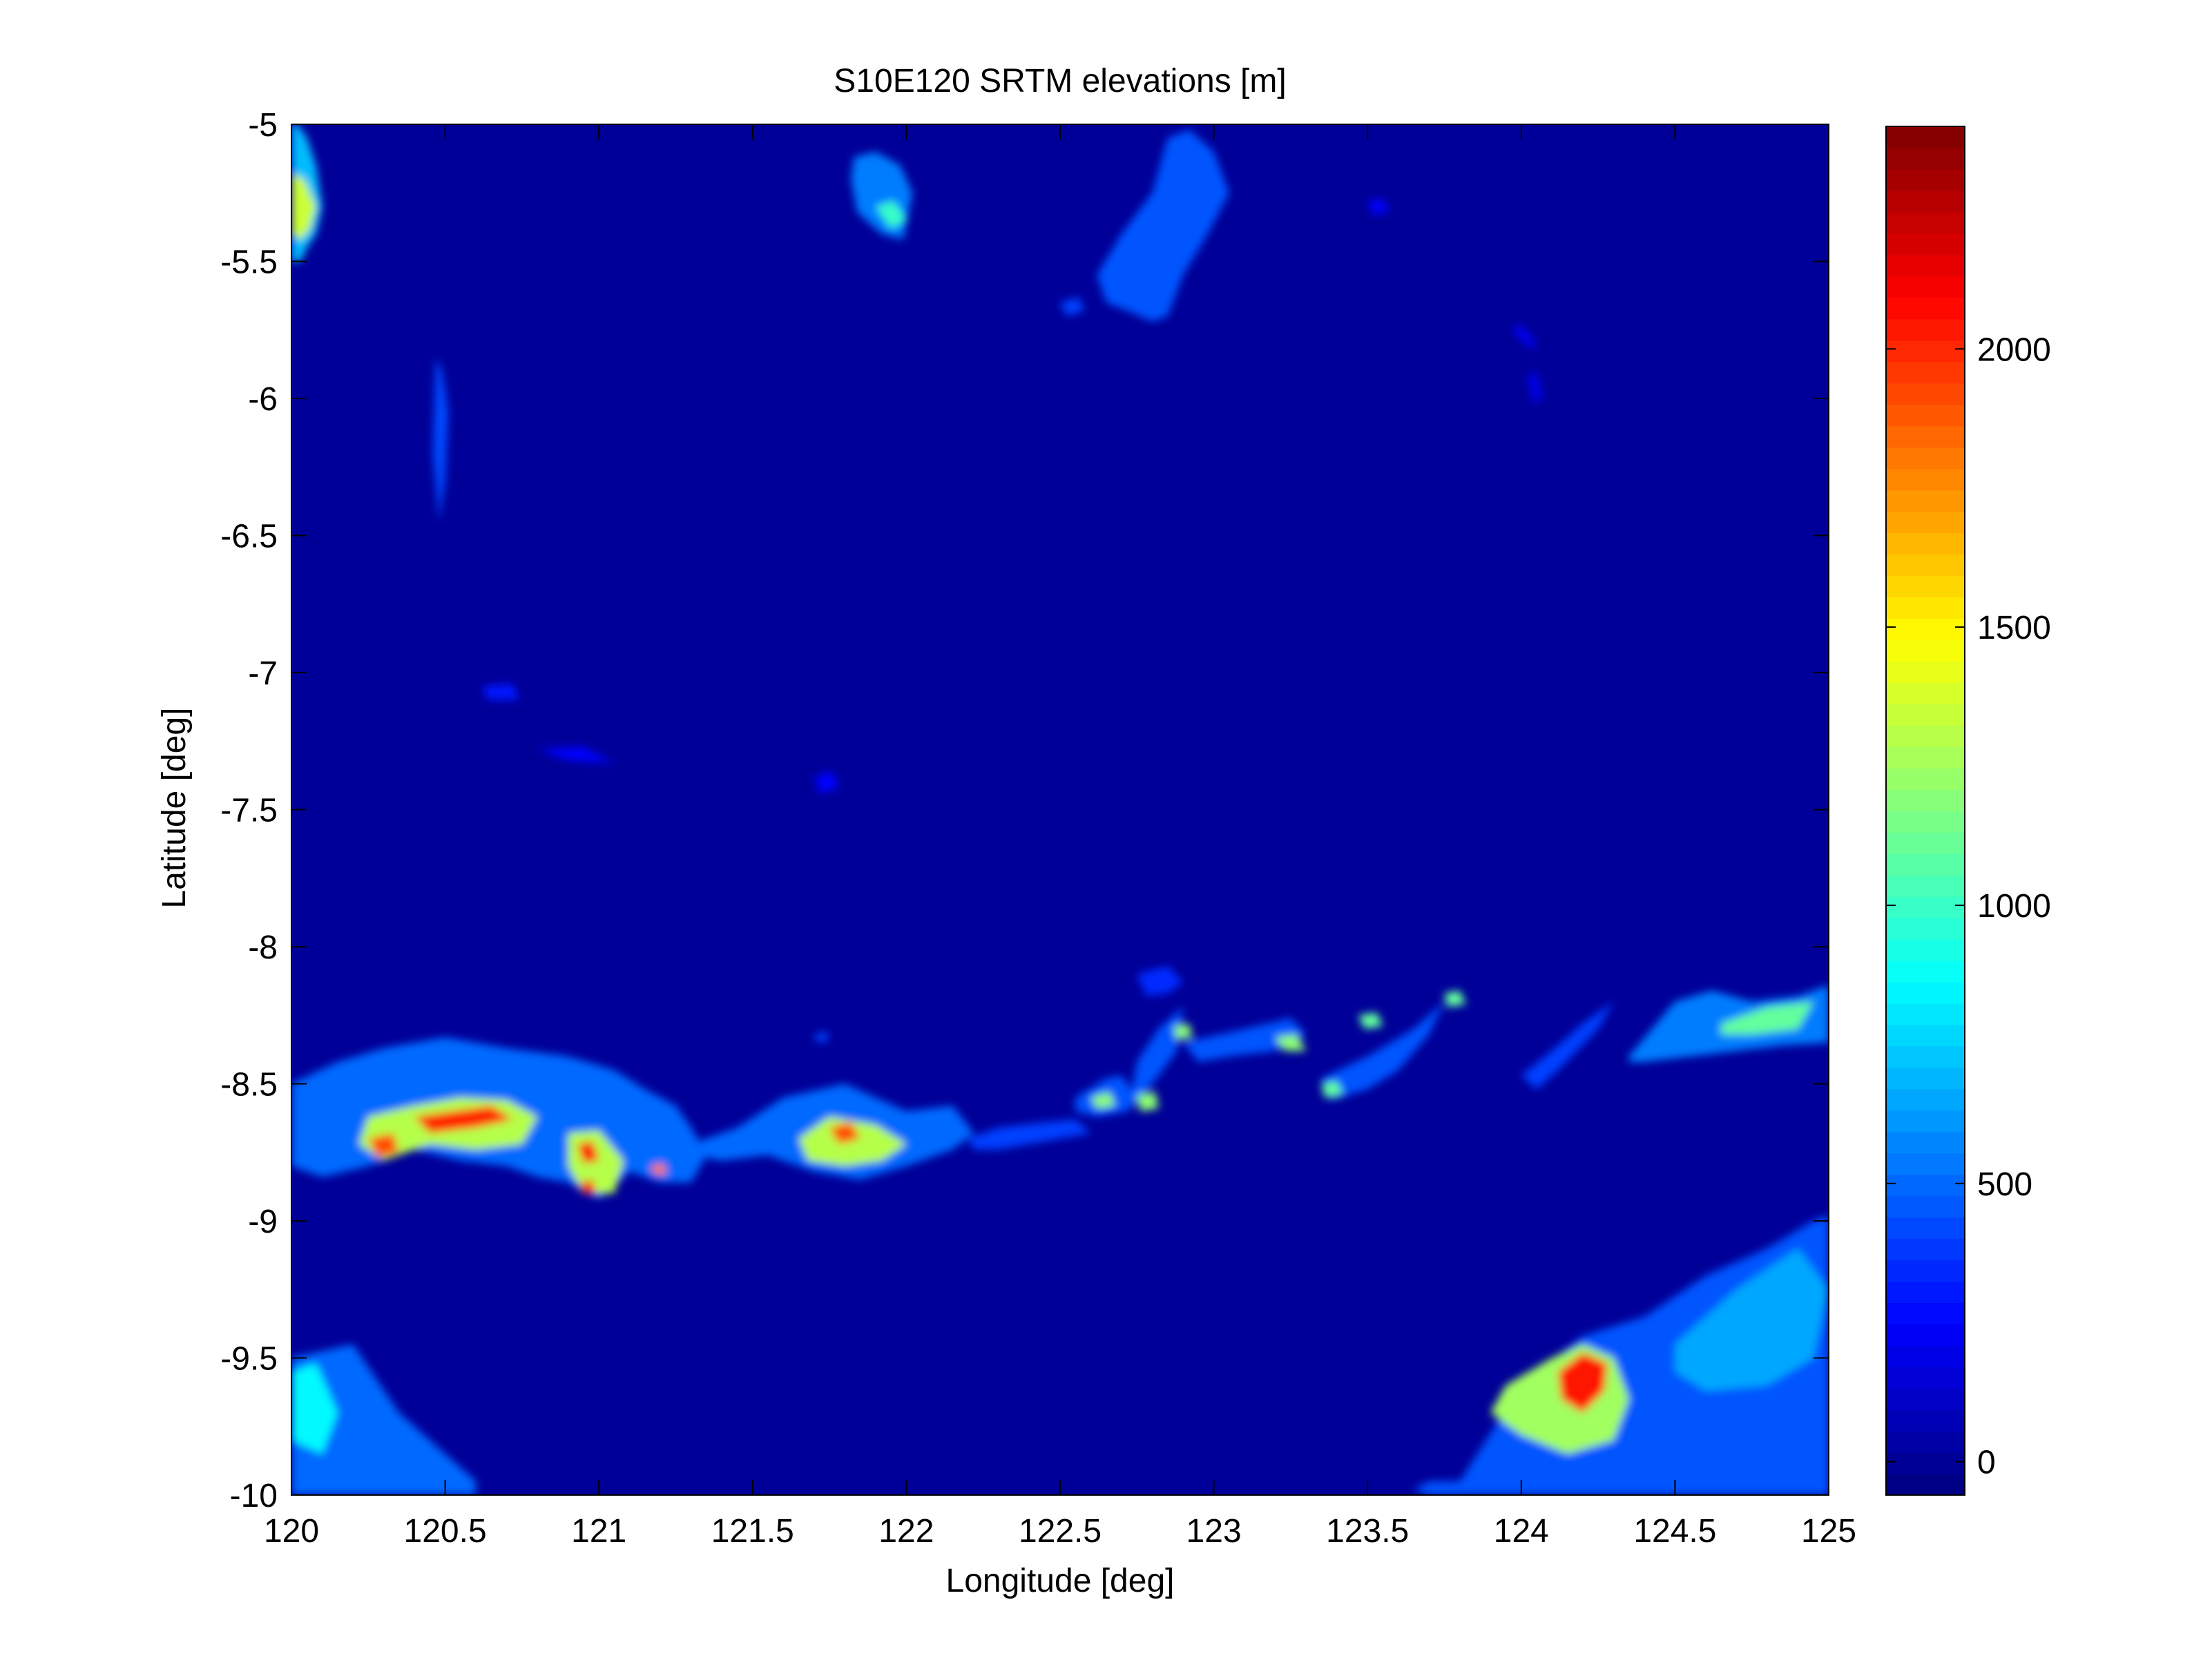  What do you see at coordinates (263, 399) in the screenshot?
I see `y-tick-label: -6` at bounding box center [263, 399].